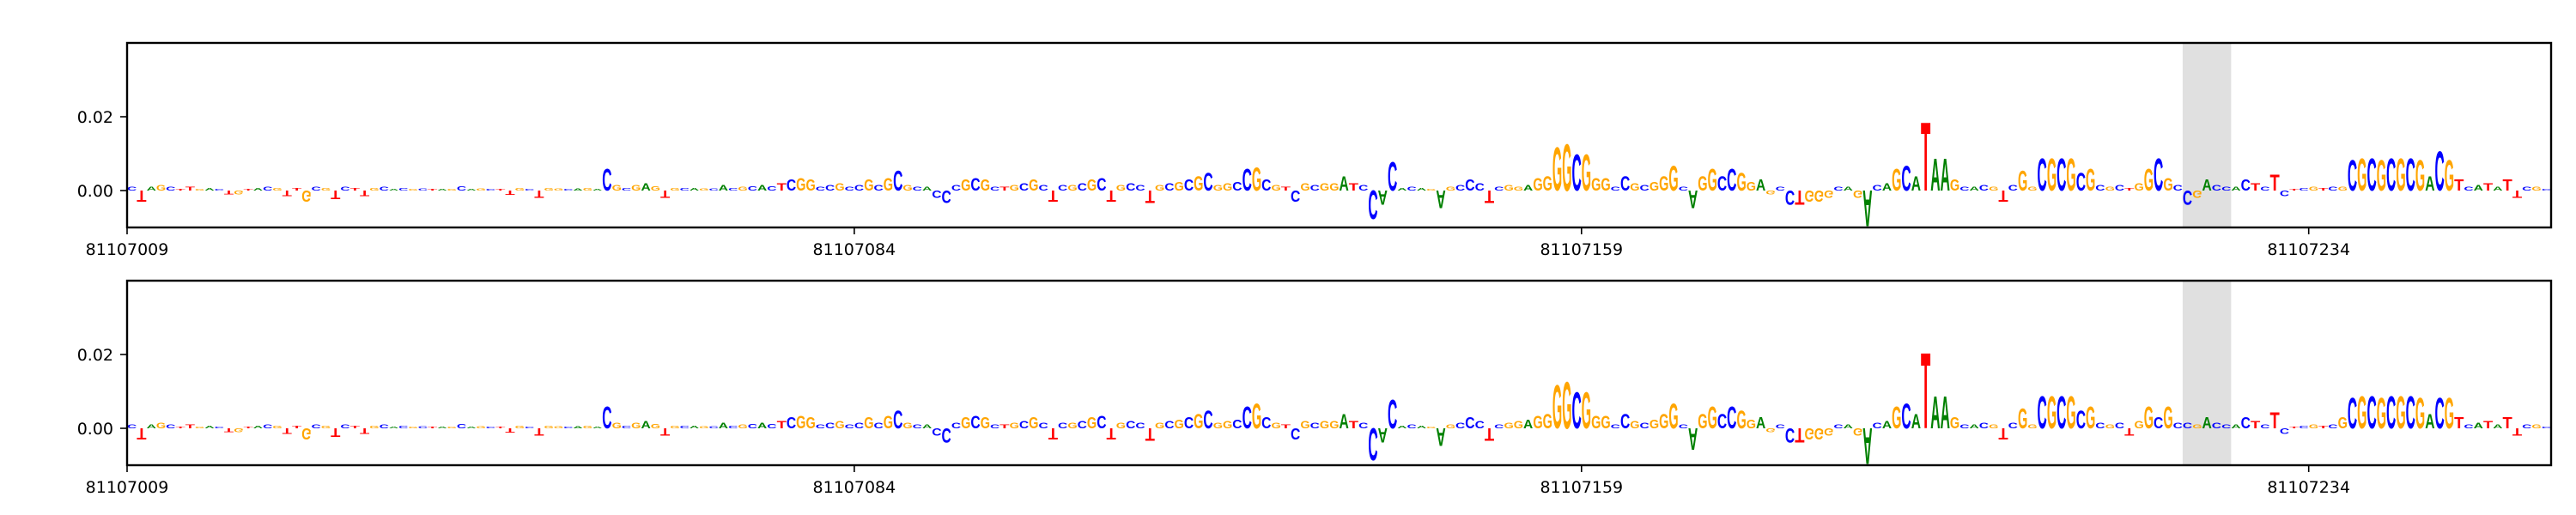 The height and width of the screenshot is (515, 2576). I want to click on y-tick-label: 0.00, so click(95, 191).